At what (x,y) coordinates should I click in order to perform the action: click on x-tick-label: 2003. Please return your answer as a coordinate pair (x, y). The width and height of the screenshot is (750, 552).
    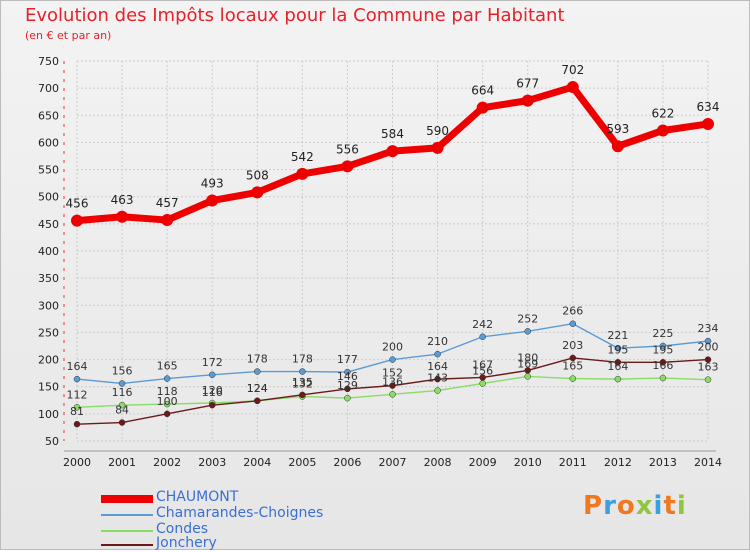
    Looking at the image, I should click on (212, 462).